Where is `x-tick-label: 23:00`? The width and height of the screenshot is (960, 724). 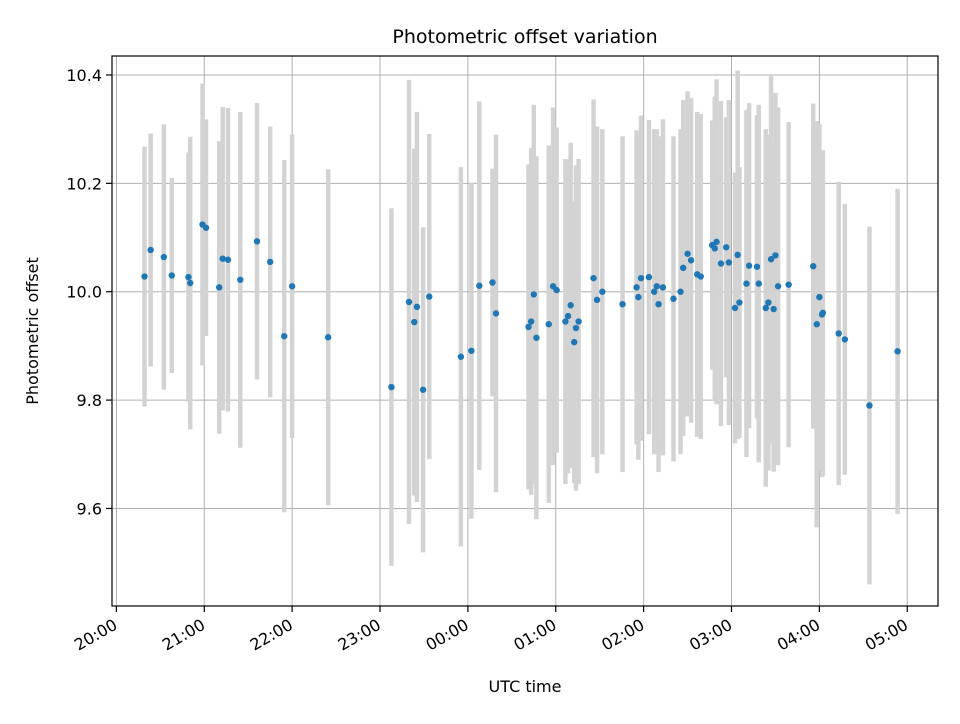
x-tick-label: 23:00 is located at coordinates (359, 635).